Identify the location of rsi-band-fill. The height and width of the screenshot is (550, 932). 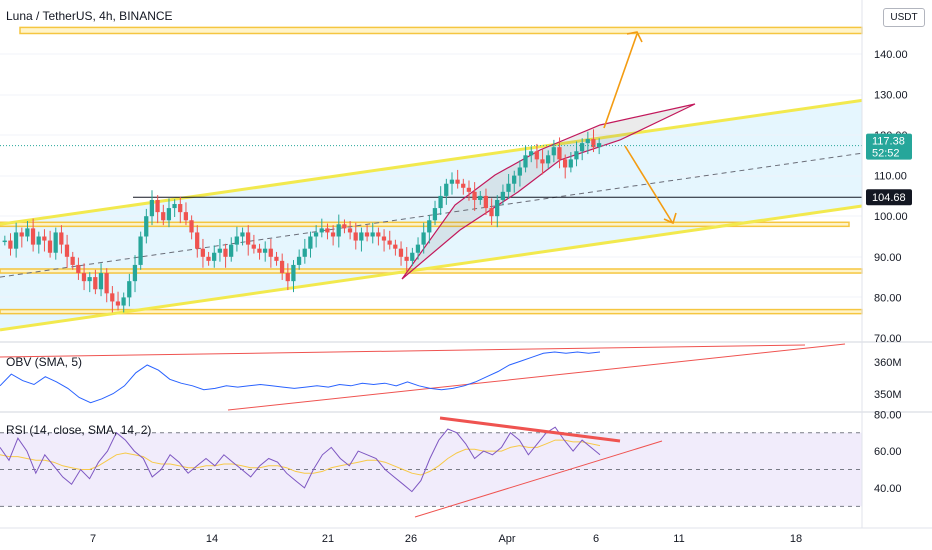
(431, 469).